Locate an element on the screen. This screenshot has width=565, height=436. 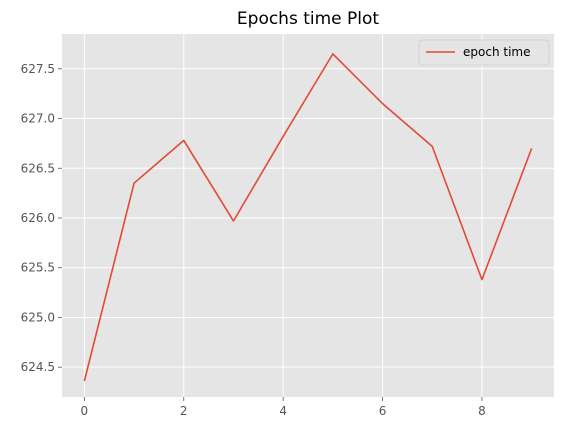
x-tick-label: 2 is located at coordinates (184, 411).